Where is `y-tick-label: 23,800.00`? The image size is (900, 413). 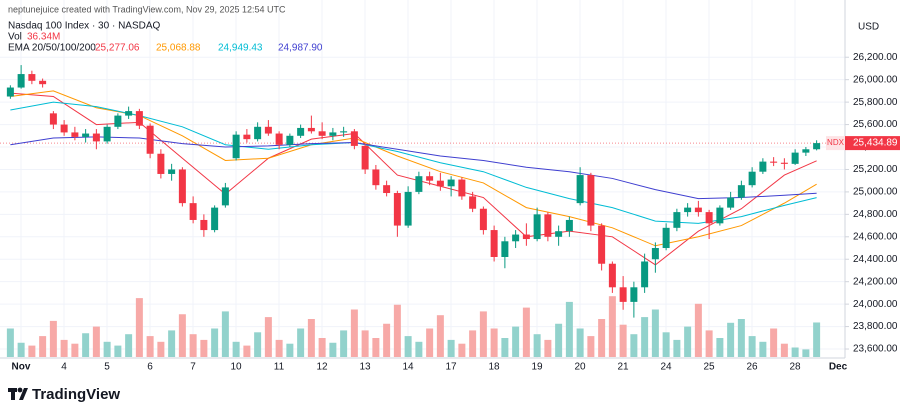 y-tick-label: 23,800.00 is located at coordinates (875, 326).